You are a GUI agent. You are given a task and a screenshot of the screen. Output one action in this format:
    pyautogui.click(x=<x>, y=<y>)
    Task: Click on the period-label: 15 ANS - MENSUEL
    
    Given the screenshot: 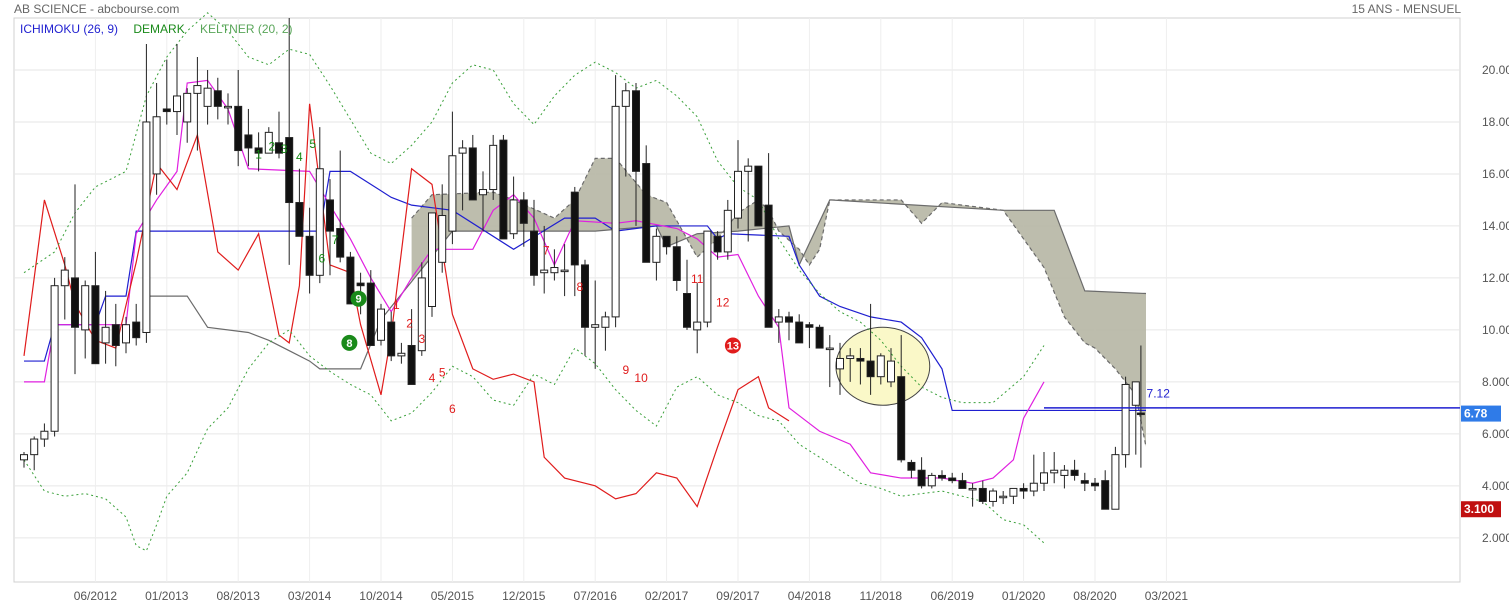 What is the action you would take?
    pyautogui.click(x=1406, y=9)
    